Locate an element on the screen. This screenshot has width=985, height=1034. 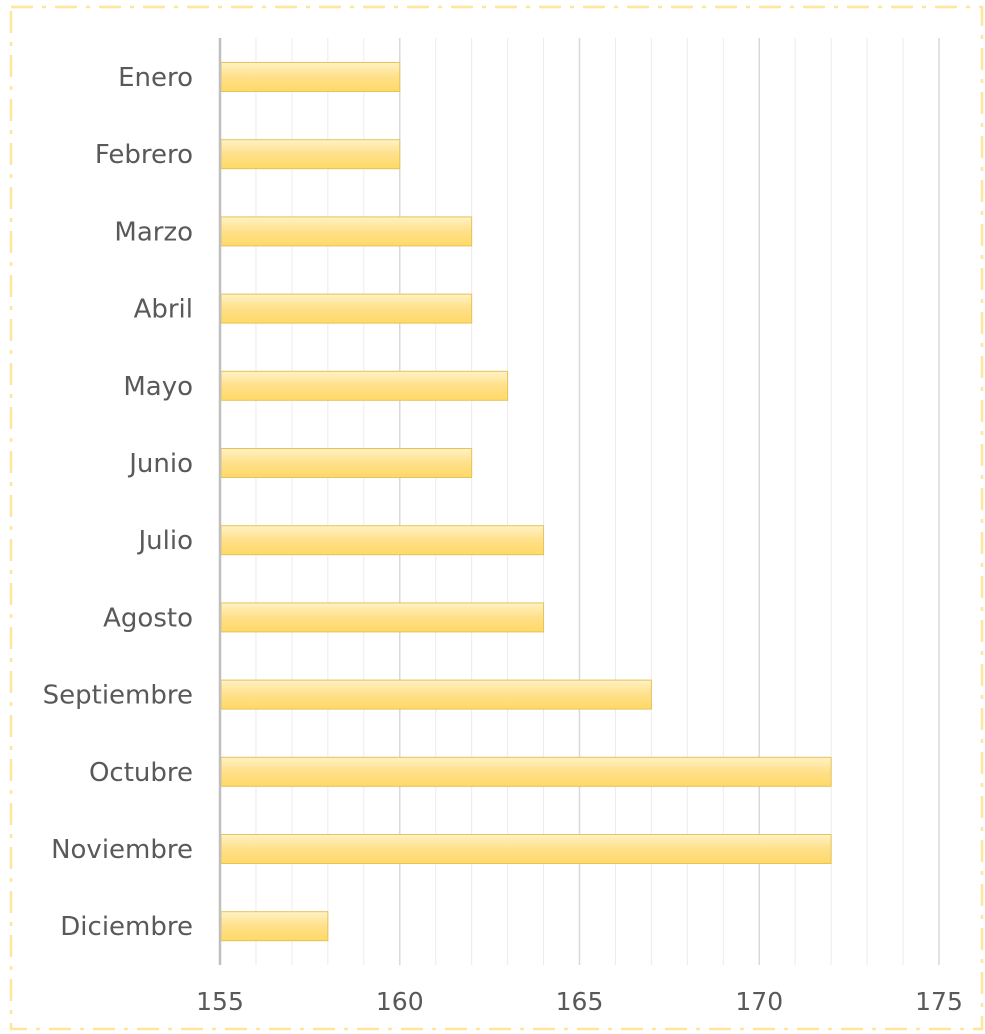
category-label: Enero is located at coordinates (155, 78).